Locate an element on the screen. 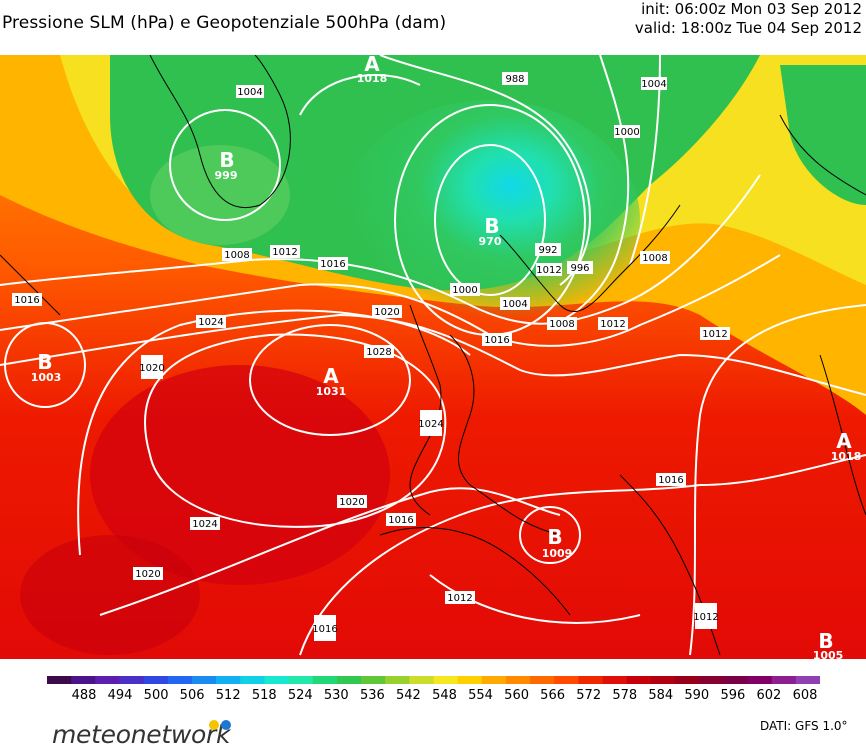 The height and width of the screenshot is (749, 866). color-scale-bar is located at coordinates (433, 680).